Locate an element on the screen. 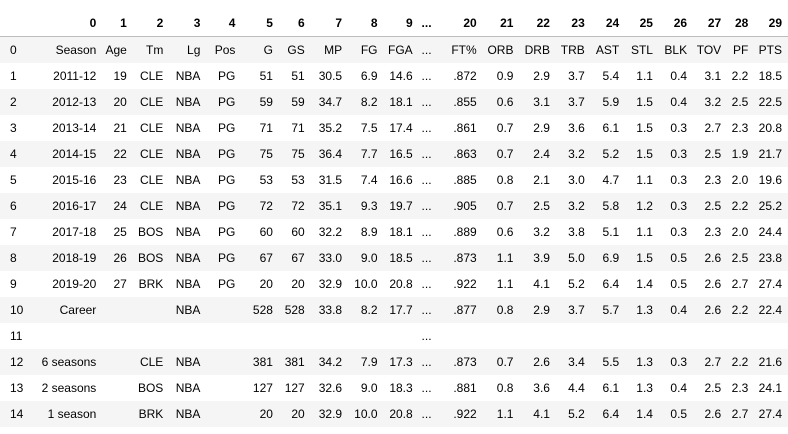 This screenshot has height=434, width=788. table-cell: CLE is located at coordinates (151, 154).